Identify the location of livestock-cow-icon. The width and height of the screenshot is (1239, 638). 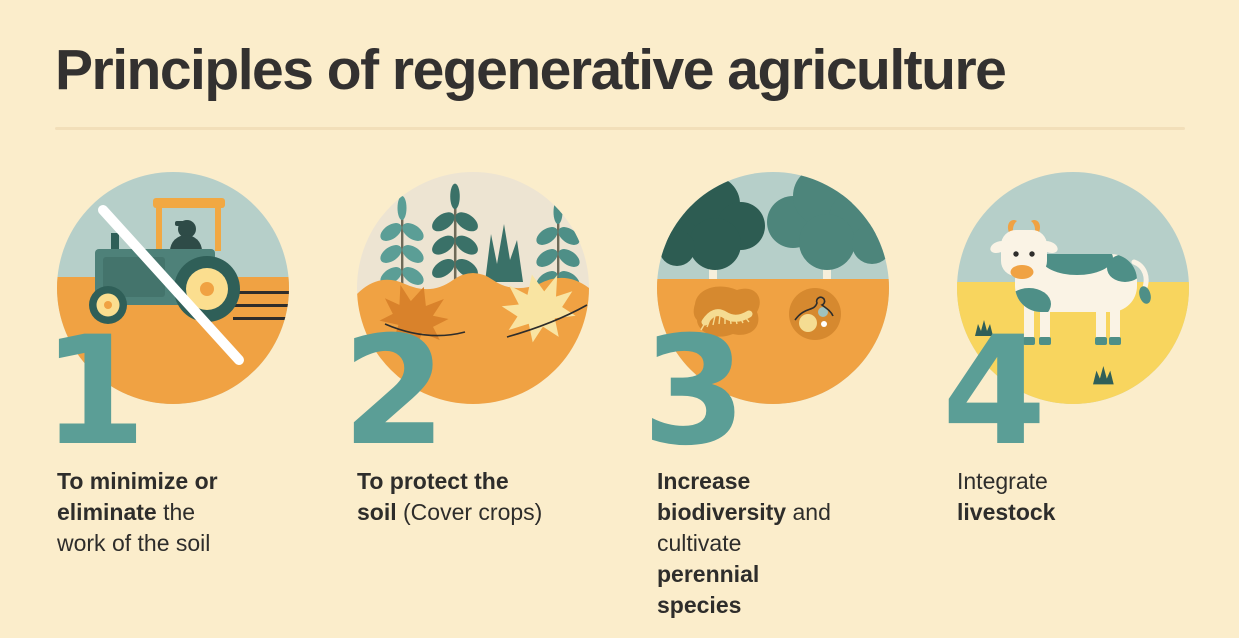
(1073, 288).